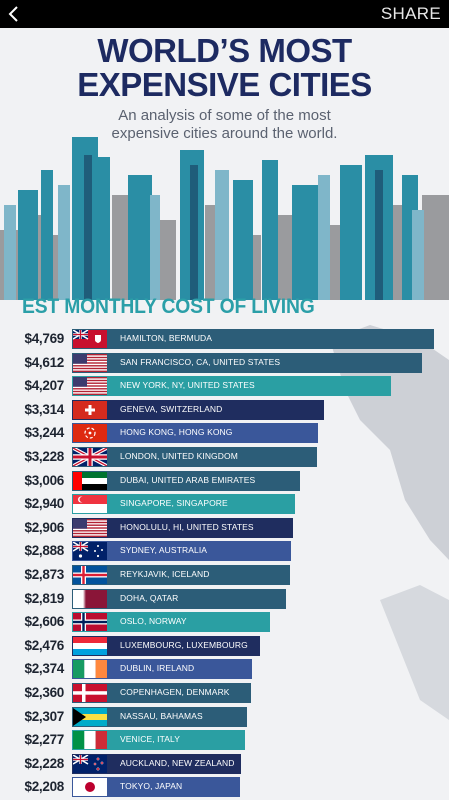  I want to click on norway-flag-icon, so click(90, 622).